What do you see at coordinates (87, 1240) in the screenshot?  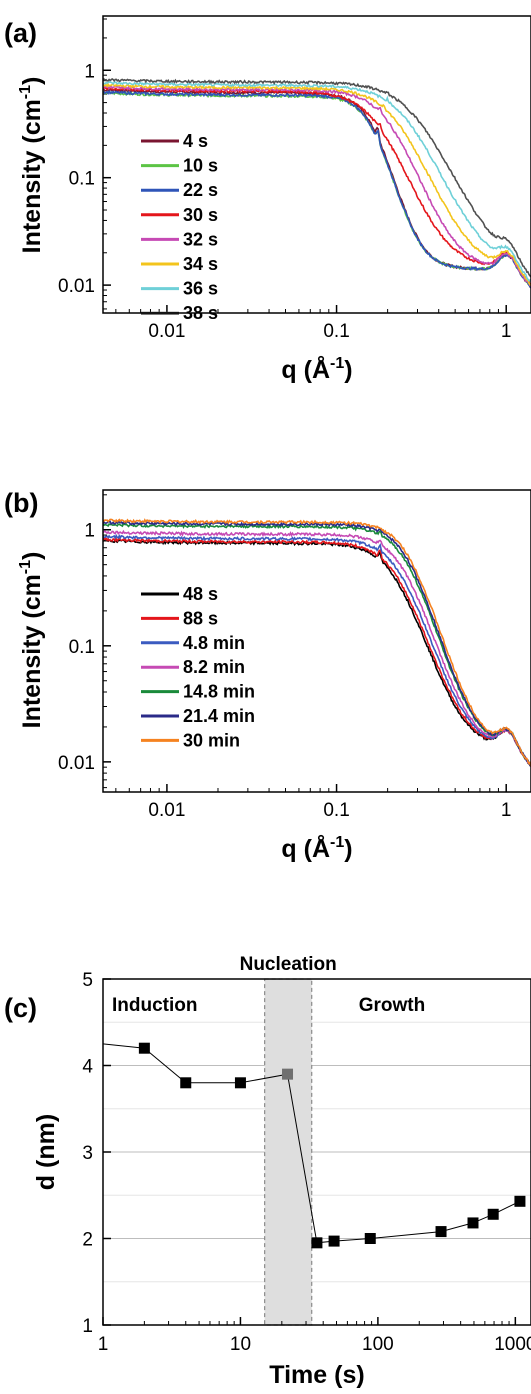 I see `y-tick-label: 2` at bounding box center [87, 1240].